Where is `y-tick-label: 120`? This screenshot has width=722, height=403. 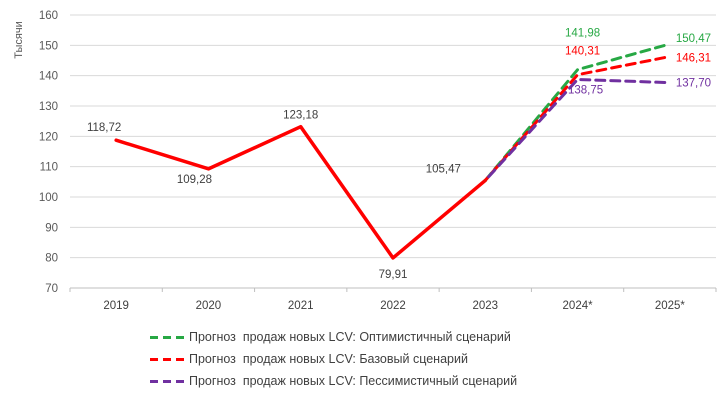
y-tick-label: 120 is located at coordinates (48, 137).